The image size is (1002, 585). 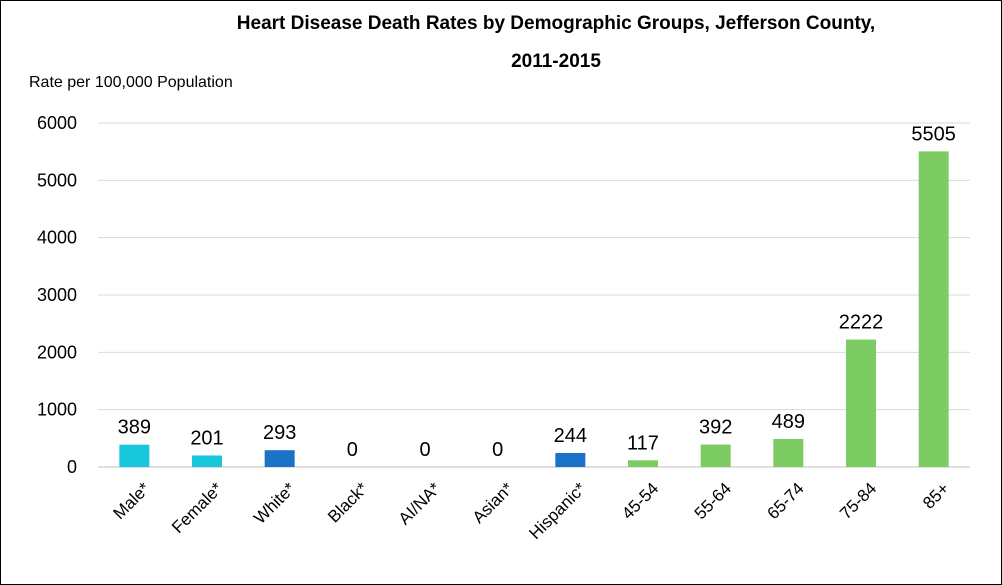 What do you see at coordinates (206, 438) in the screenshot?
I see `data-label: 201` at bounding box center [206, 438].